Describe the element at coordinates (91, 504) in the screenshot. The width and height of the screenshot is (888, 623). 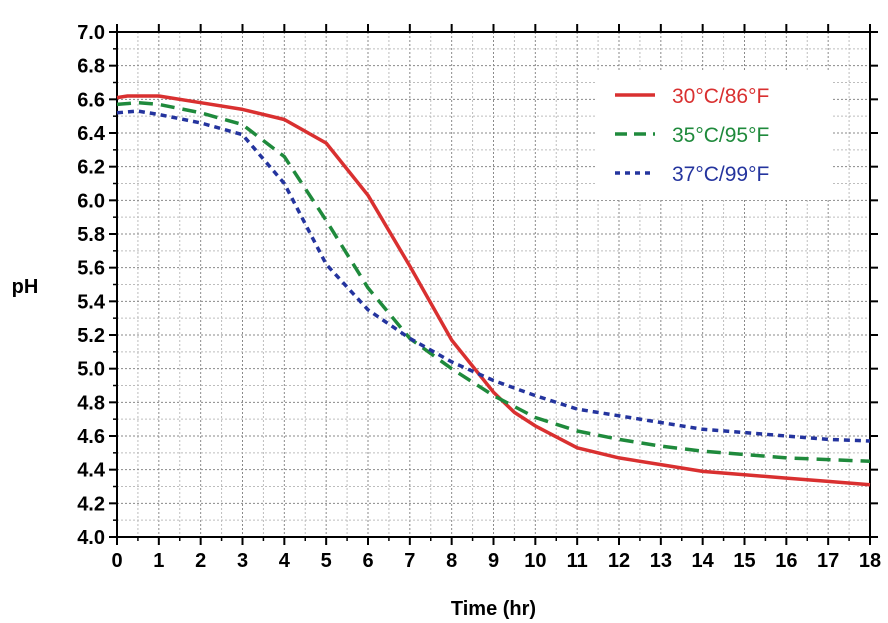
I see `y-tick-label: 4.2` at that location.